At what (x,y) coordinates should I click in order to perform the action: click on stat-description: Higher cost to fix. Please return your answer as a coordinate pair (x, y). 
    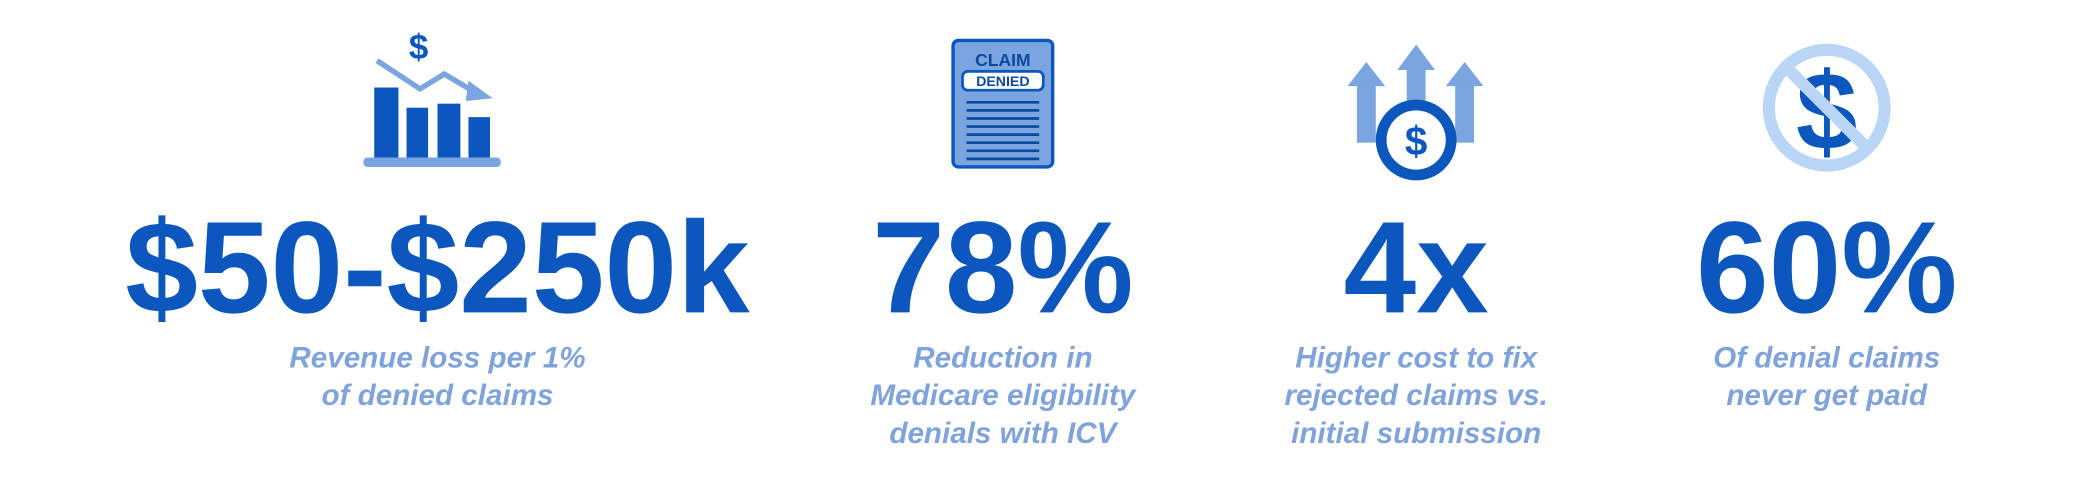
    Looking at the image, I should click on (1416, 358).